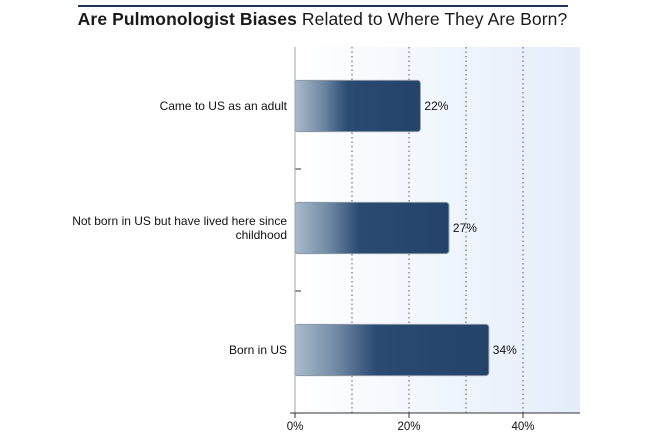  I want to click on category-label: childhood, so click(261, 235).